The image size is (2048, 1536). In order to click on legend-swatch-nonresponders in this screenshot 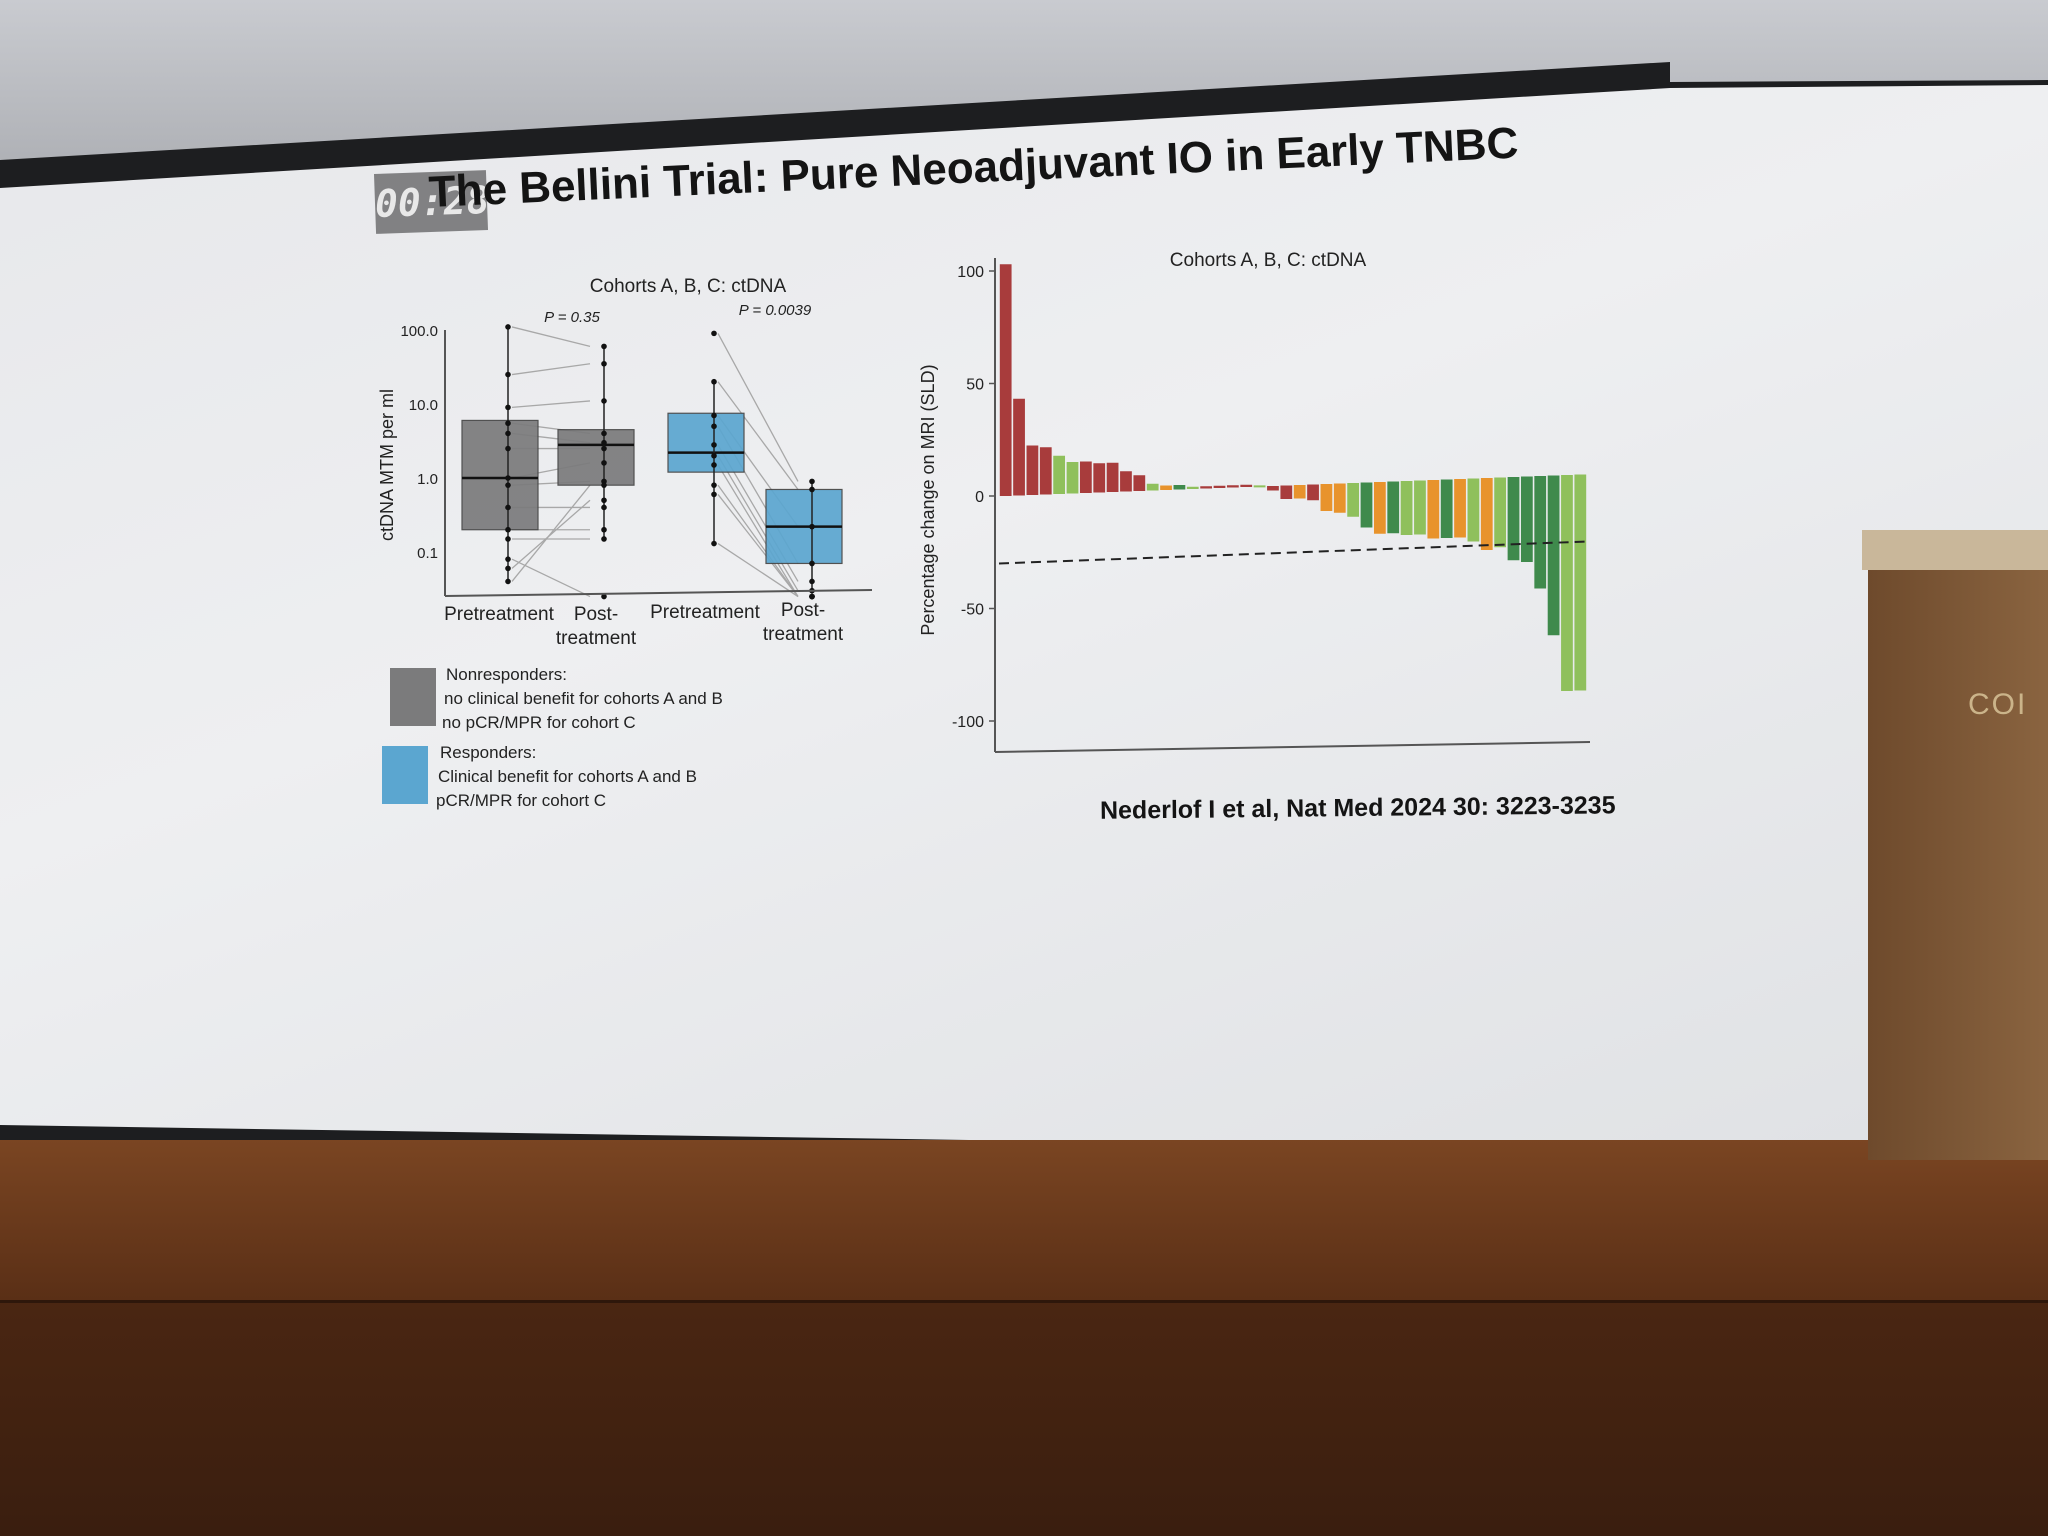, I will do `click(413, 697)`.